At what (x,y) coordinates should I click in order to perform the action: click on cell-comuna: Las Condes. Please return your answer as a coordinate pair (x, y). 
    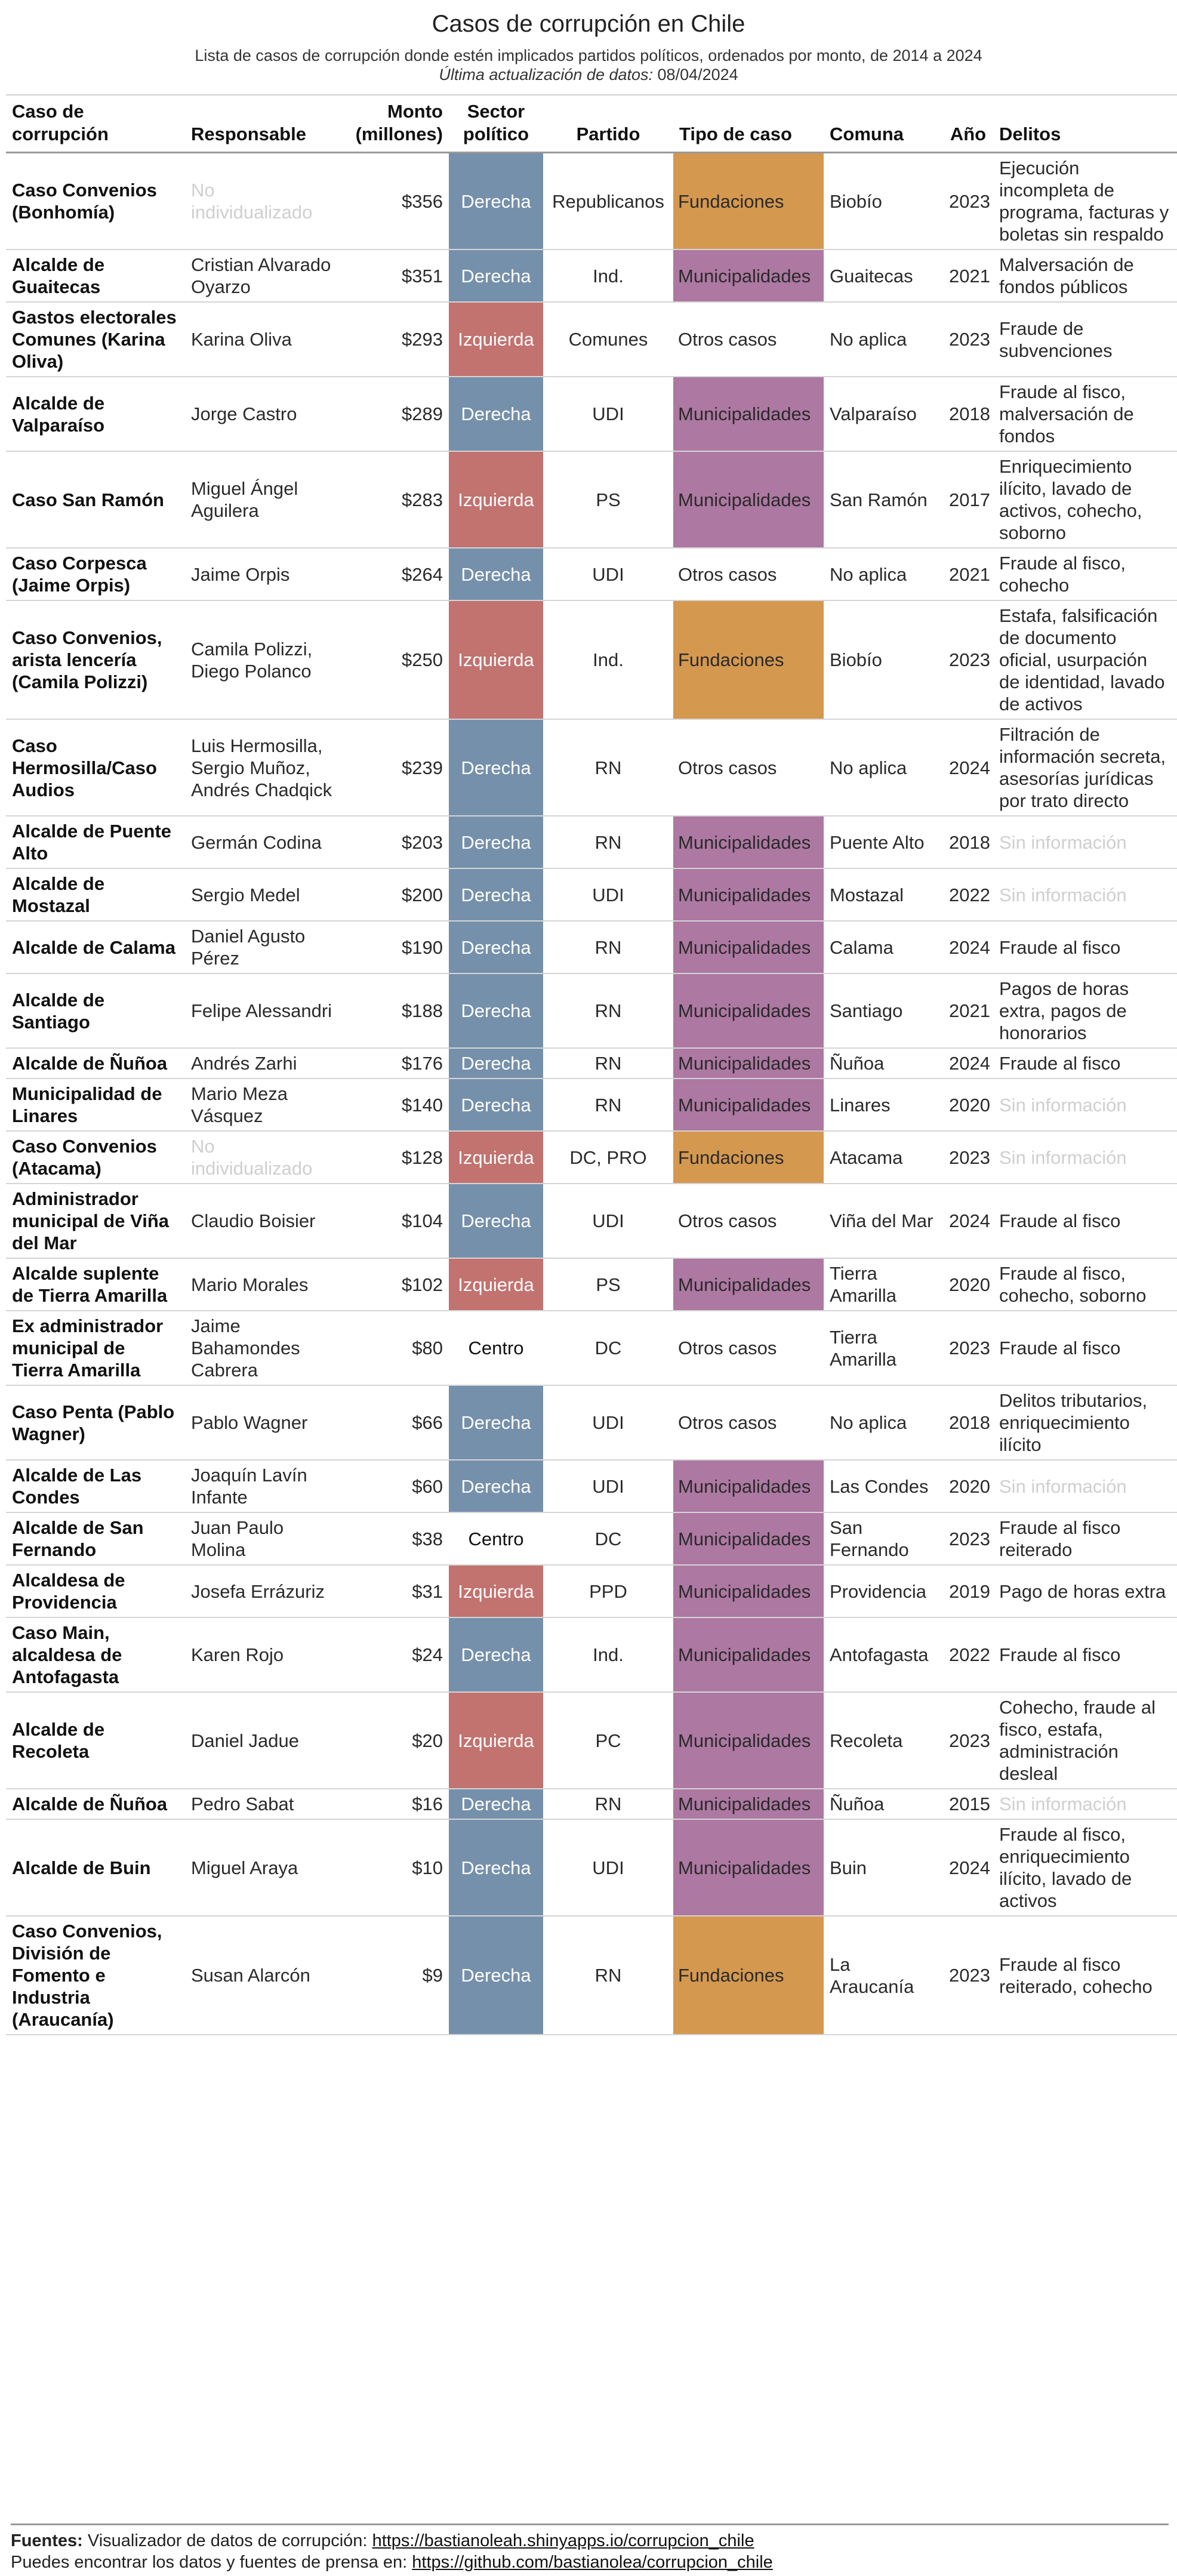
    Looking at the image, I should click on (883, 1486).